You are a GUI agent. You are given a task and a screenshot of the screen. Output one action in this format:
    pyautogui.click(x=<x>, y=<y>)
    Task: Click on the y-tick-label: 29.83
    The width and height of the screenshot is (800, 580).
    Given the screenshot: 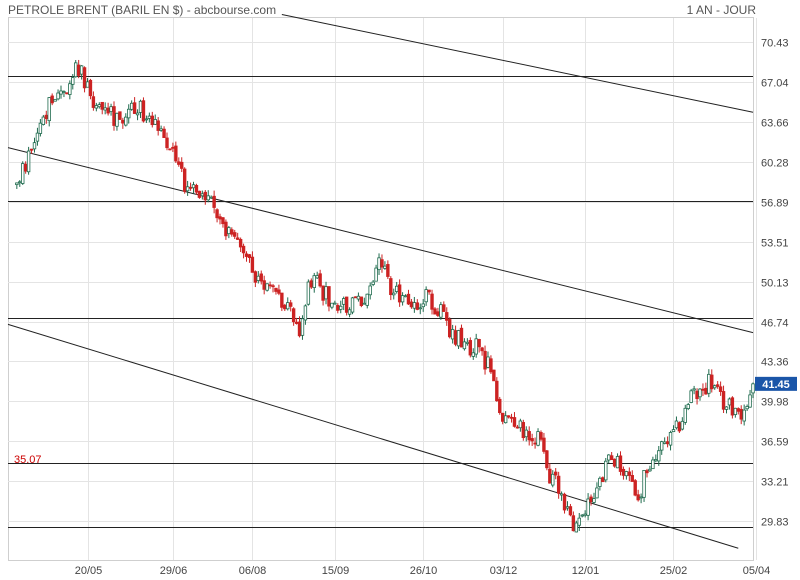 What is the action you would take?
    pyautogui.click(x=775, y=523)
    